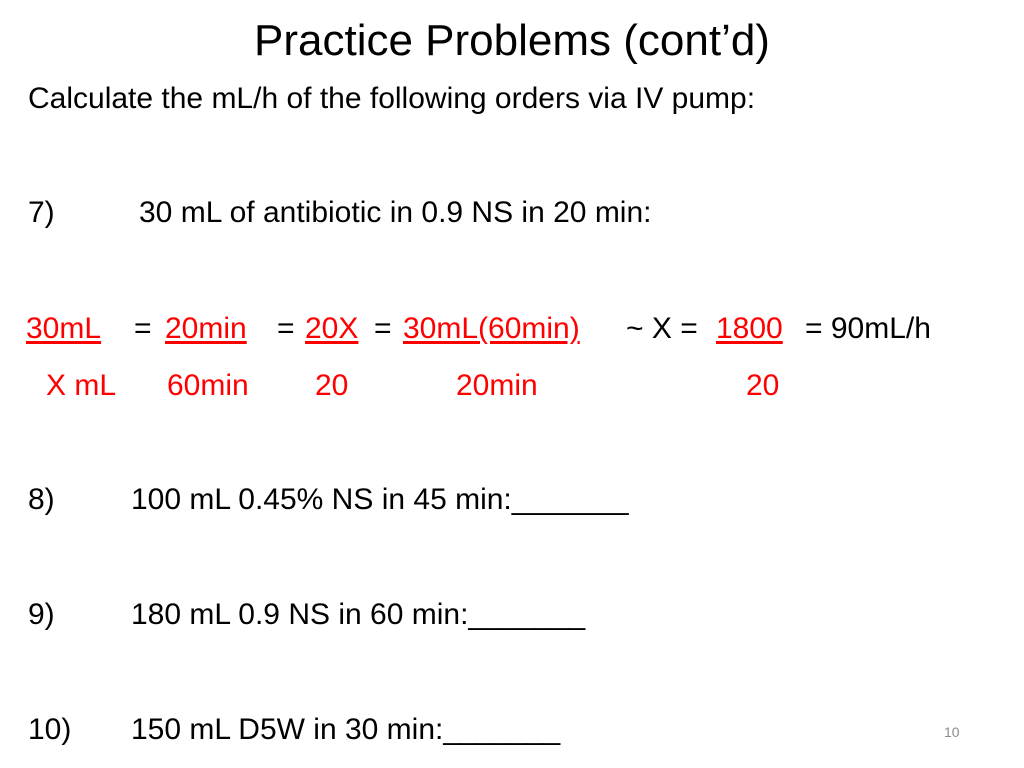  What do you see at coordinates (380, 499) in the screenshot?
I see `problem-text: 100 mL 0.45% NS in 45 min:_______` at bounding box center [380, 499].